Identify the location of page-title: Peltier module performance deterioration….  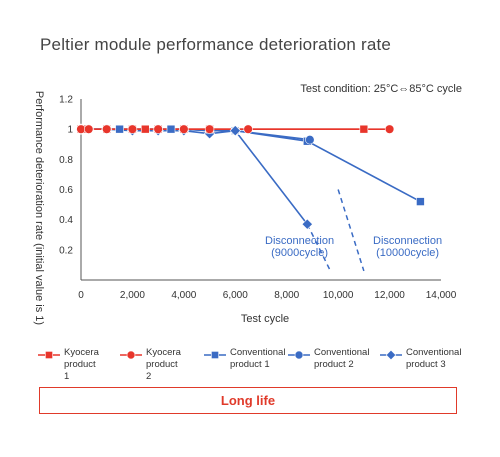
(216, 44).